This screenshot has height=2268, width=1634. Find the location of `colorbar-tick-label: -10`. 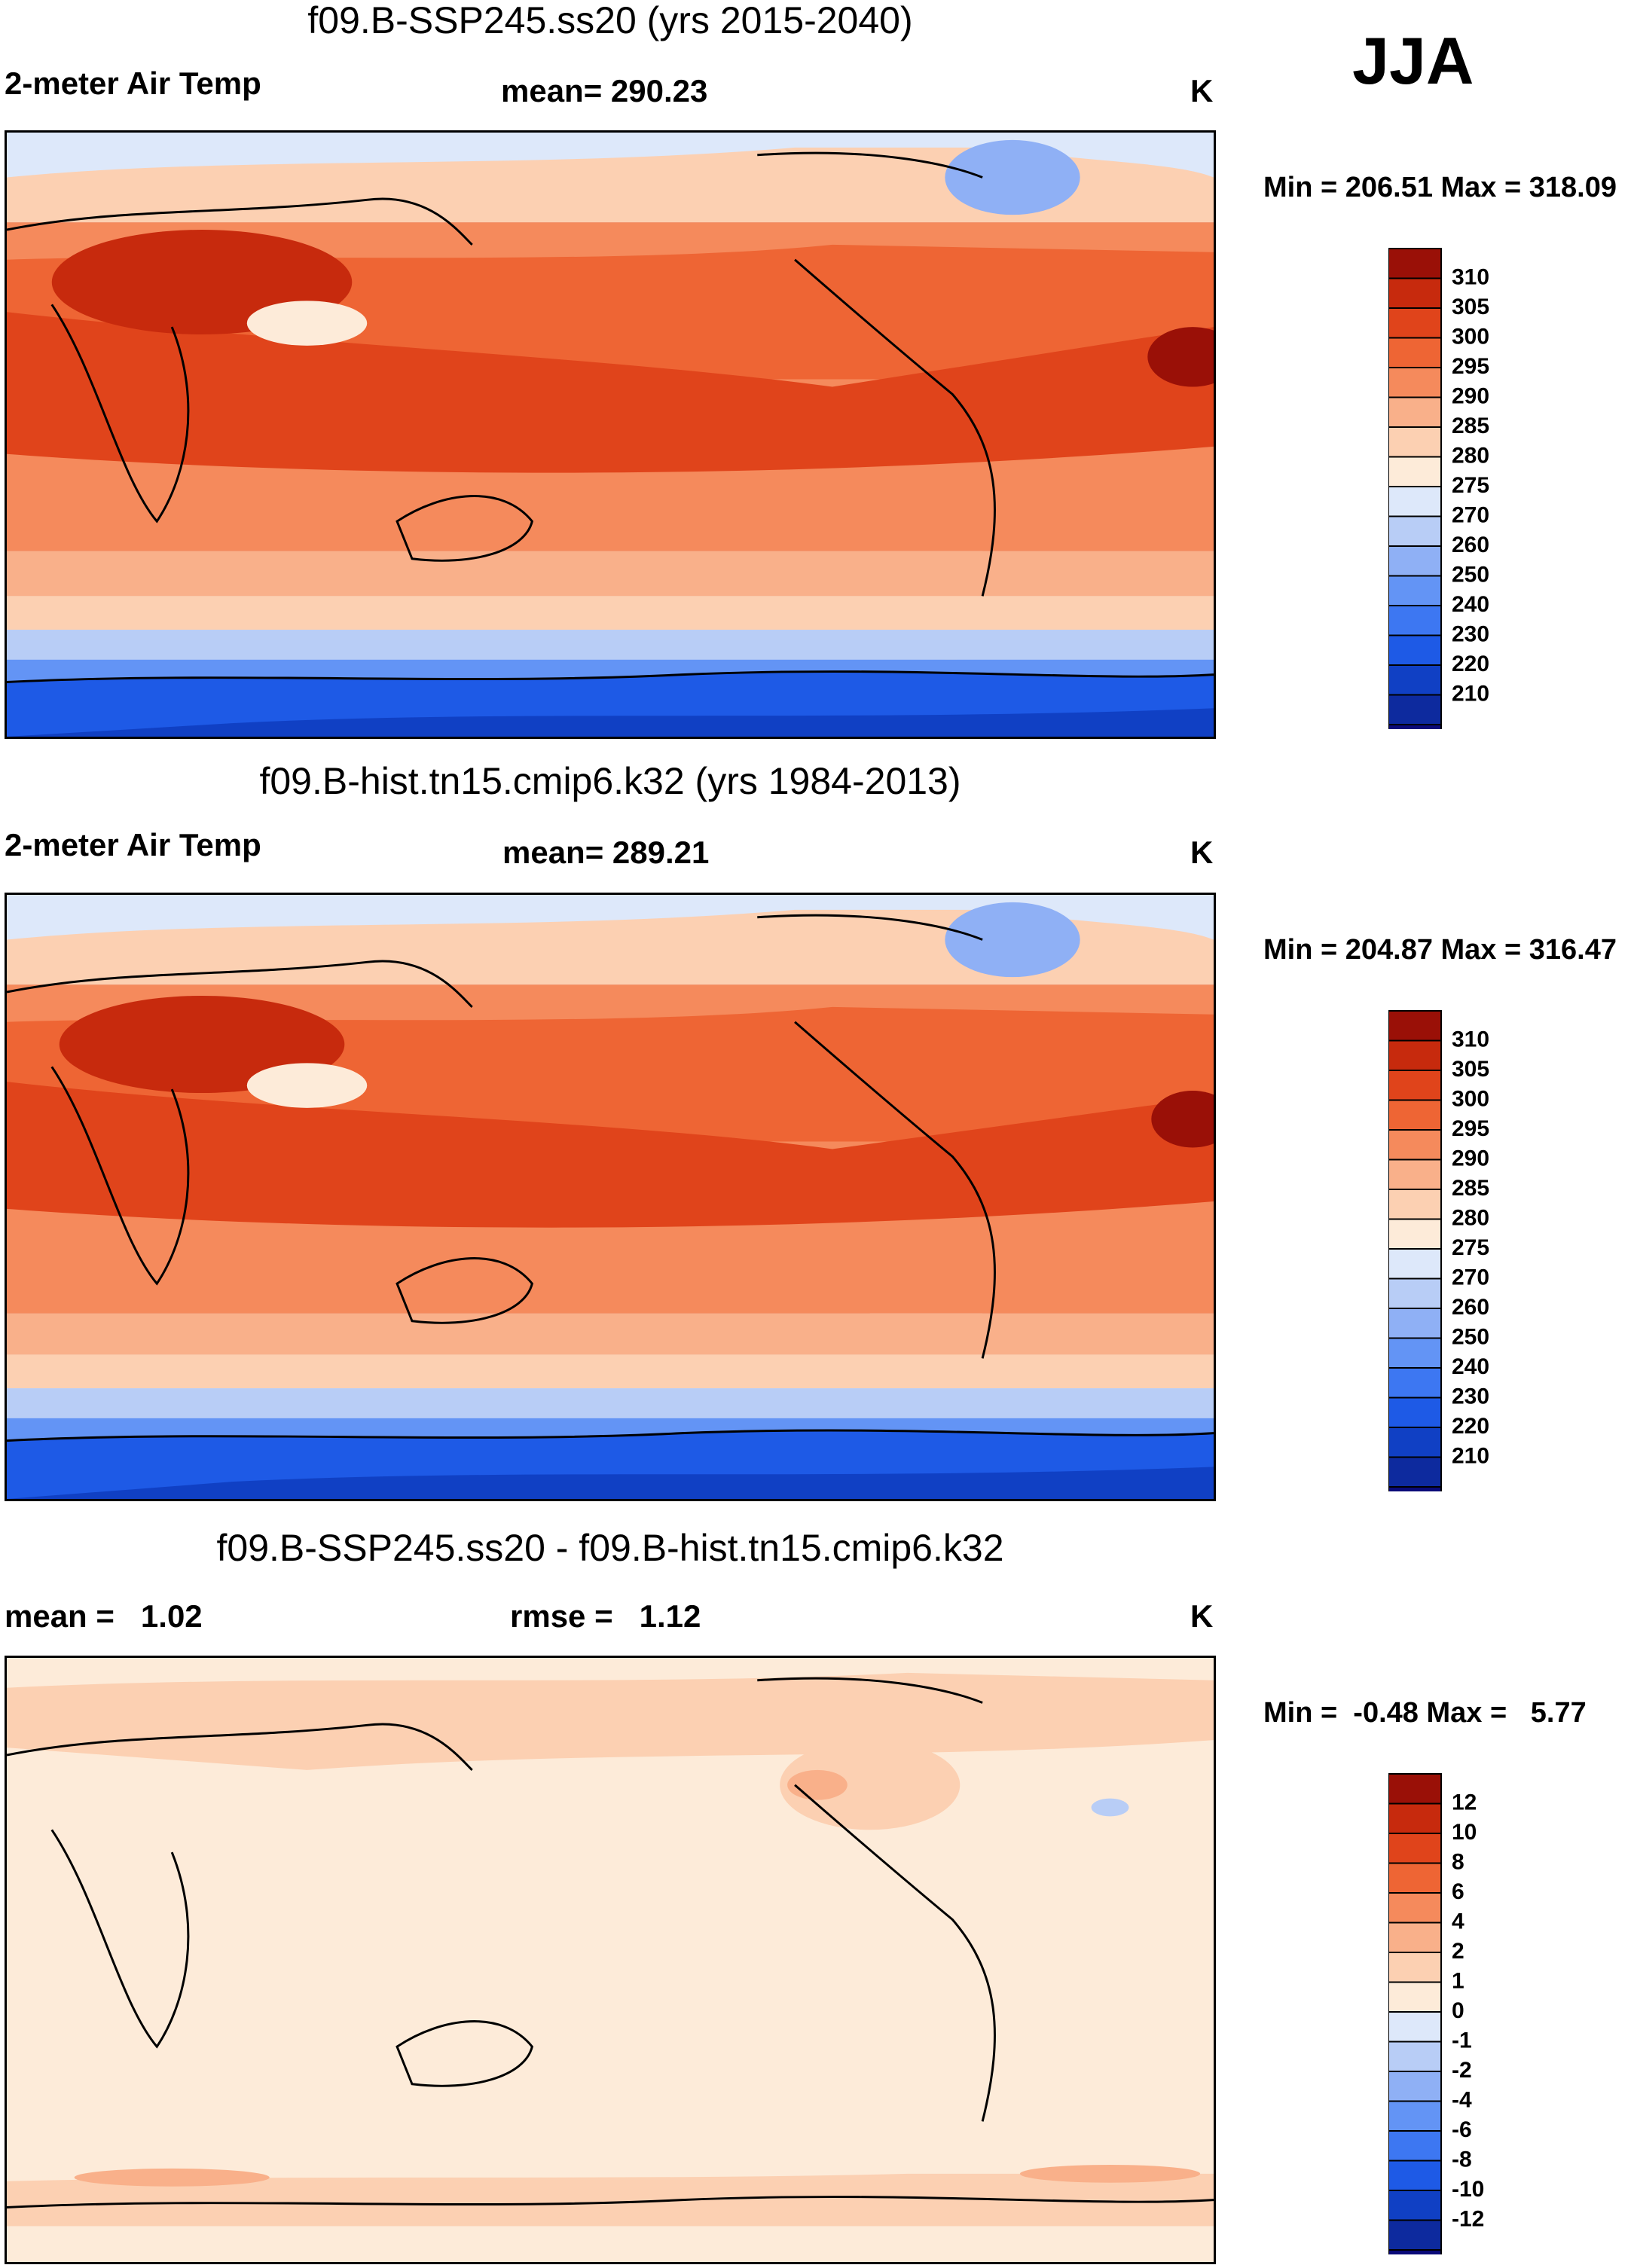

colorbar-tick-label: -10 is located at coordinates (1468, 2190).